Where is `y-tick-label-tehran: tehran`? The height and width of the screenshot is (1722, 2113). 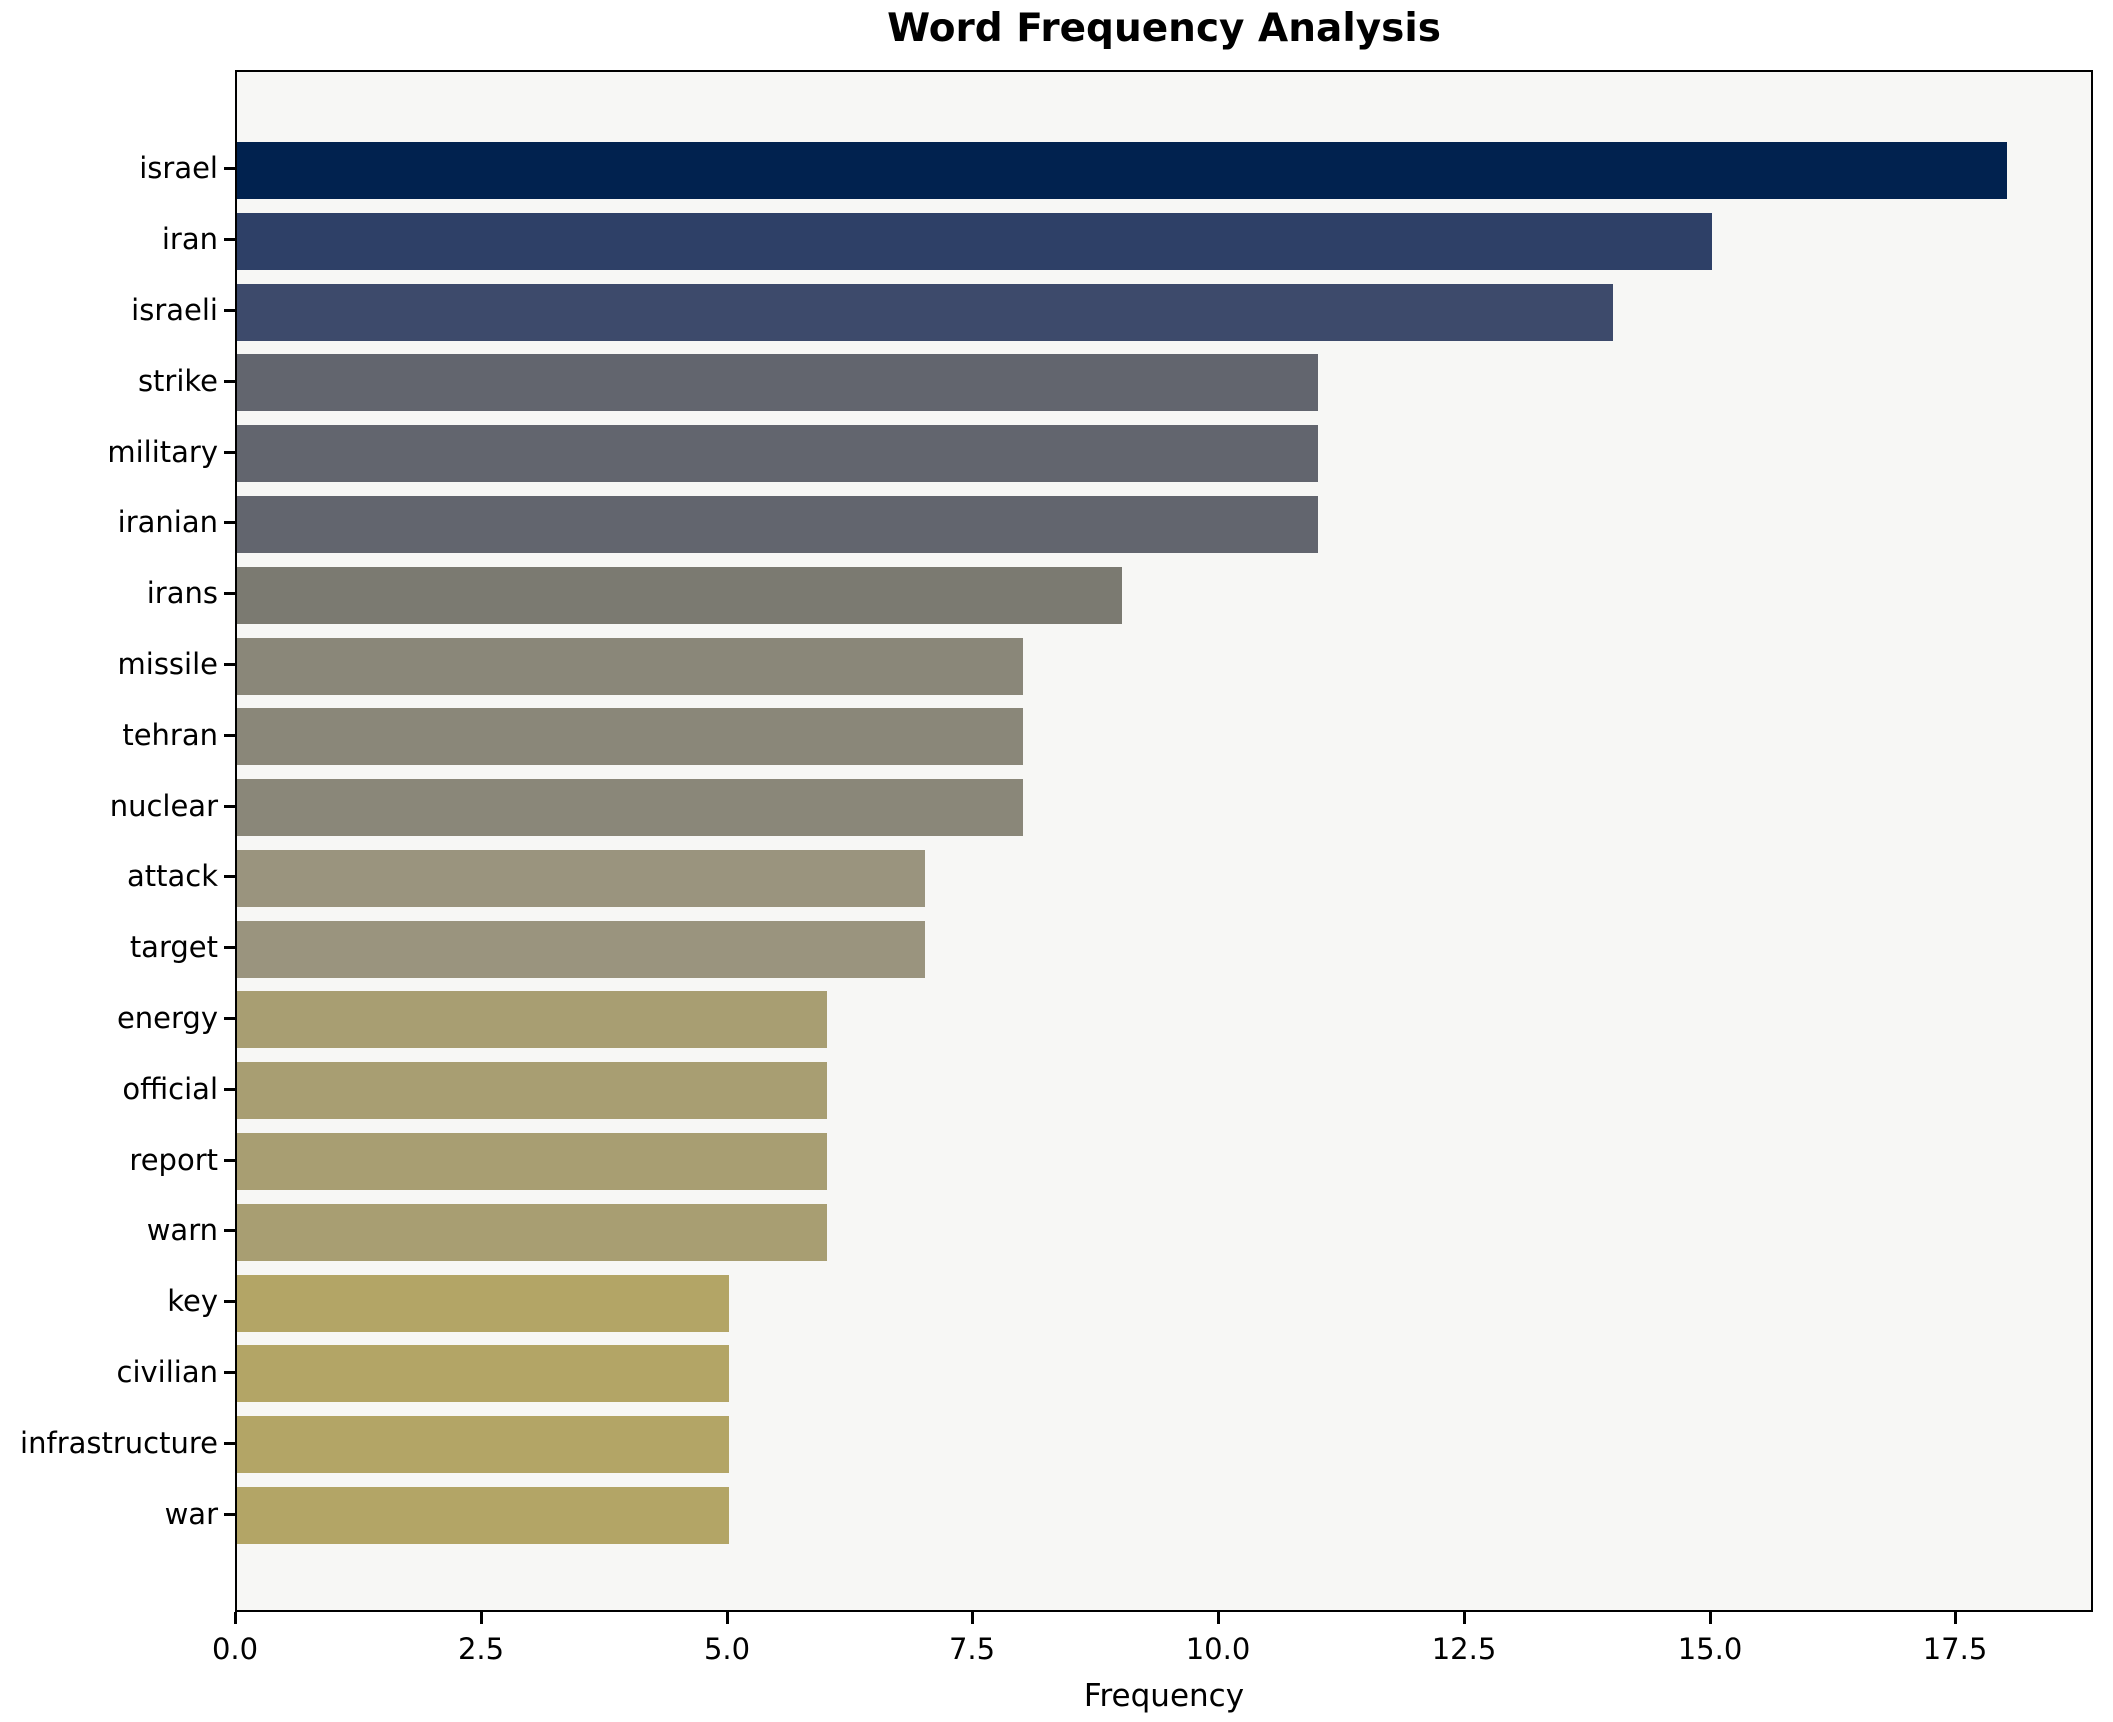 y-tick-label-tehran: tehran is located at coordinates (170, 735).